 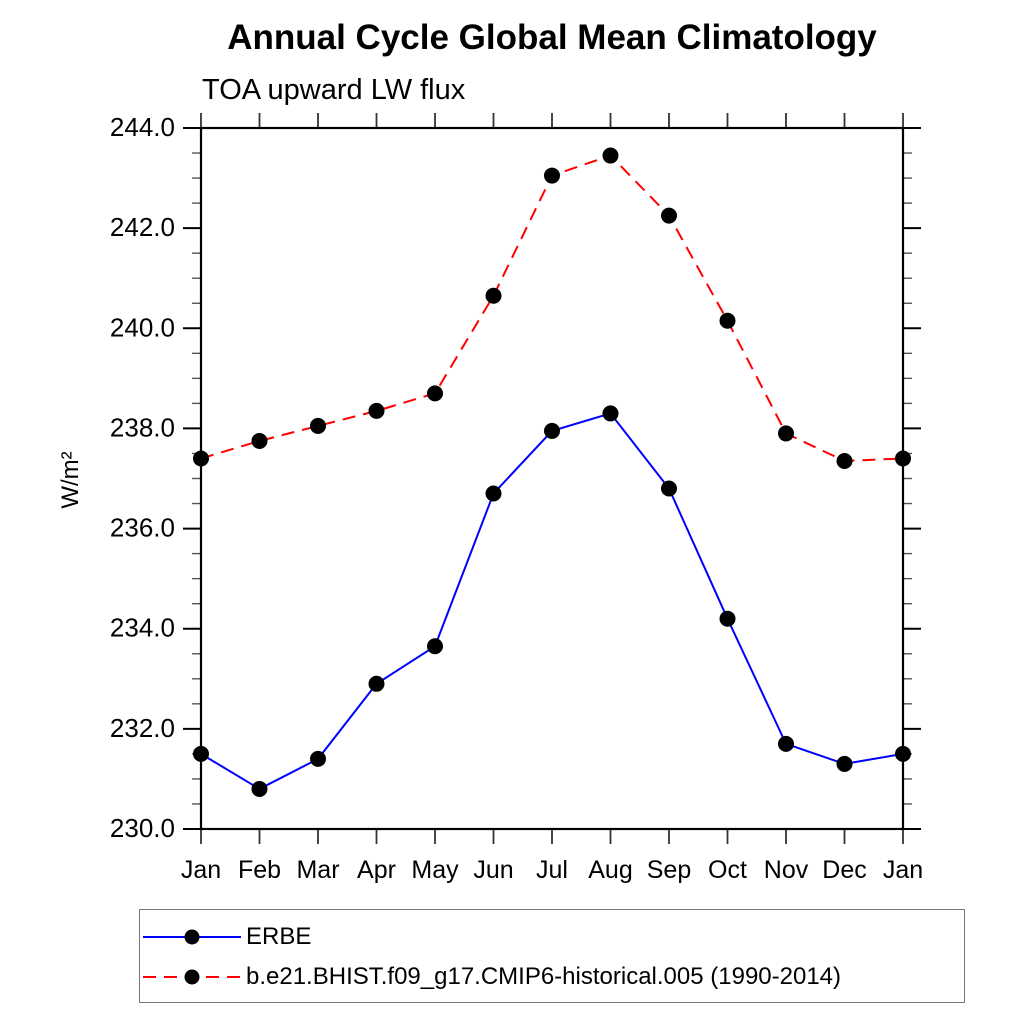 What do you see at coordinates (493, 870) in the screenshot?
I see `x-tick-label: Jun` at bounding box center [493, 870].